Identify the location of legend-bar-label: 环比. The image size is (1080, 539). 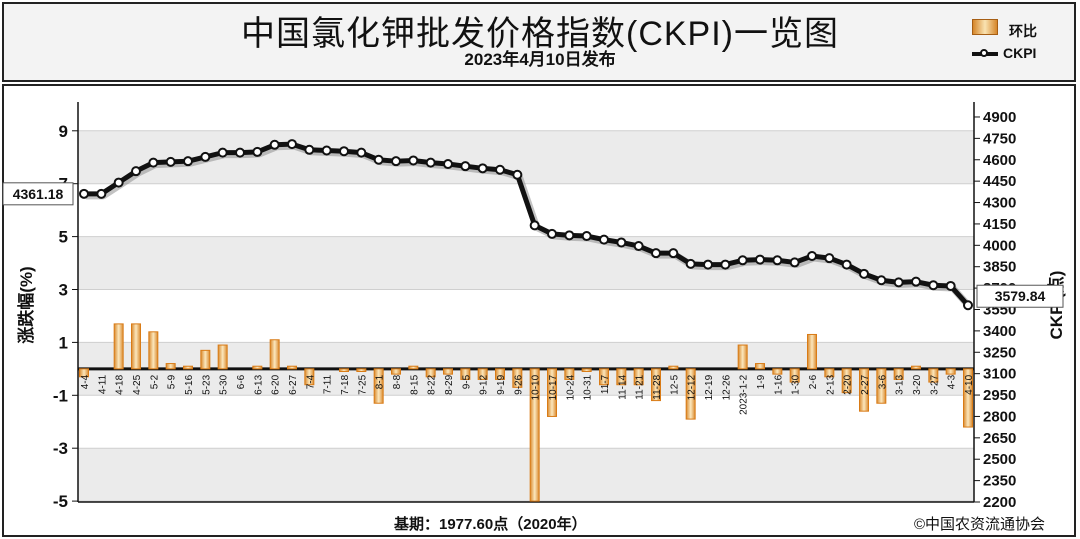
(1023, 31).